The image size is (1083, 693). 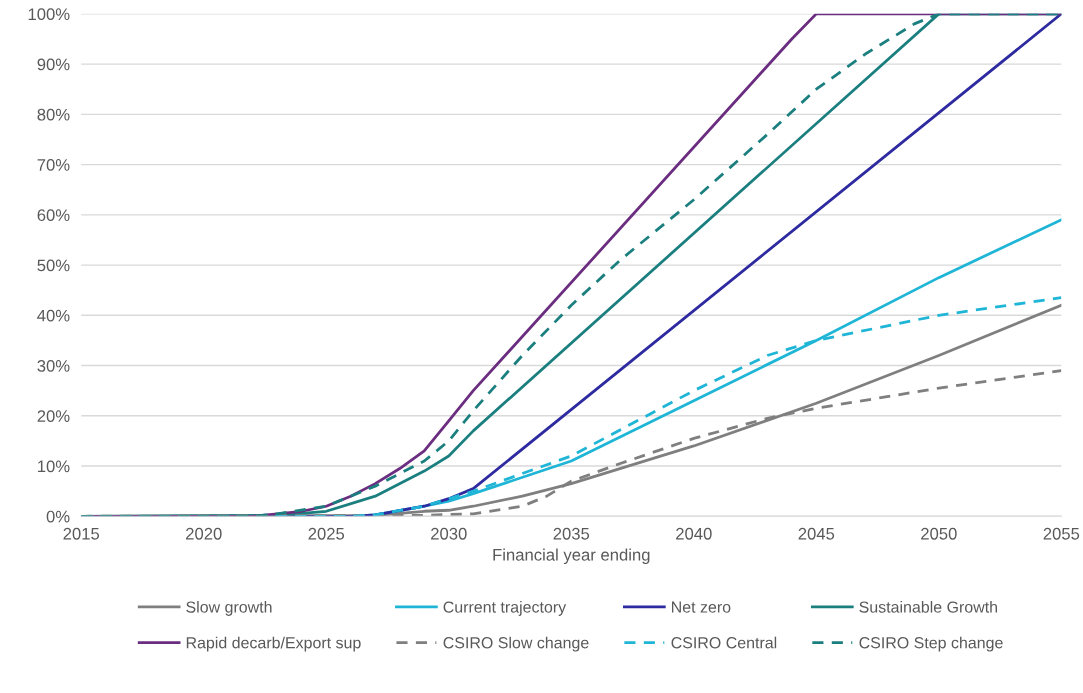 What do you see at coordinates (1061, 533) in the screenshot?
I see `x-tick-label: 2055` at bounding box center [1061, 533].